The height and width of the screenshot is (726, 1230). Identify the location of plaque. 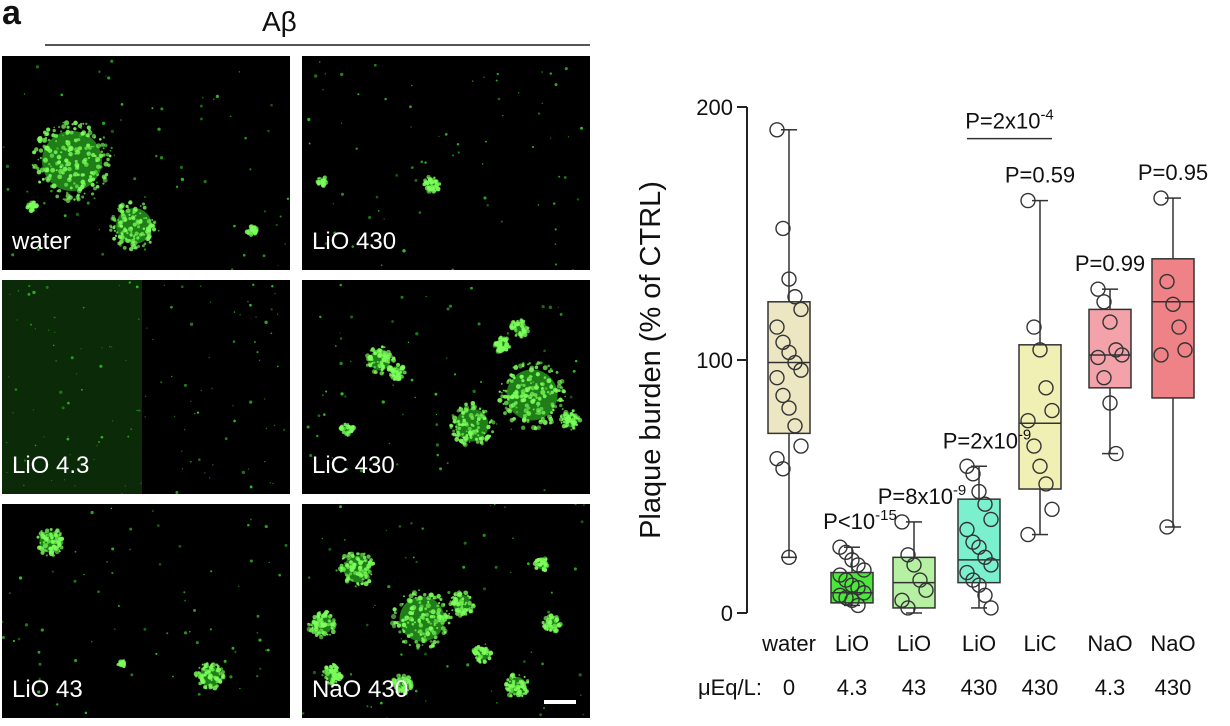
(72, 161).